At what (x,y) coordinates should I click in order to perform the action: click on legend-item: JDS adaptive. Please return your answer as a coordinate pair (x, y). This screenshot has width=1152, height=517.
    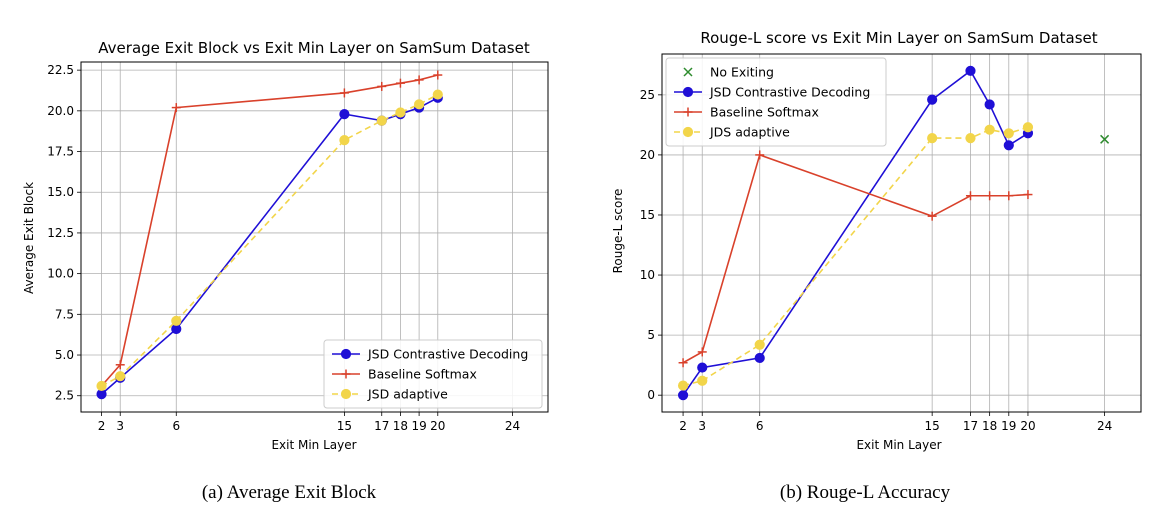
    Looking at the image, I should click on (732, 132).